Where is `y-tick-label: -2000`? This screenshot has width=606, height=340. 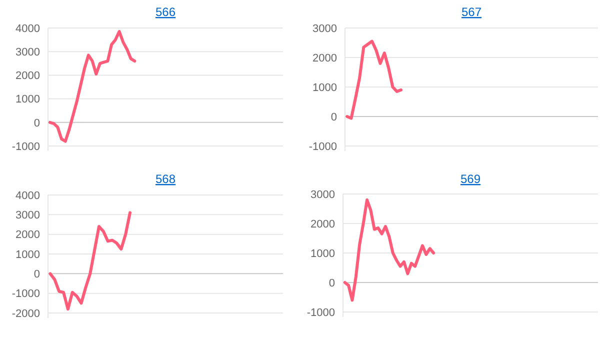
y-tick-label: -2000 is located at coordinates (26, 314).